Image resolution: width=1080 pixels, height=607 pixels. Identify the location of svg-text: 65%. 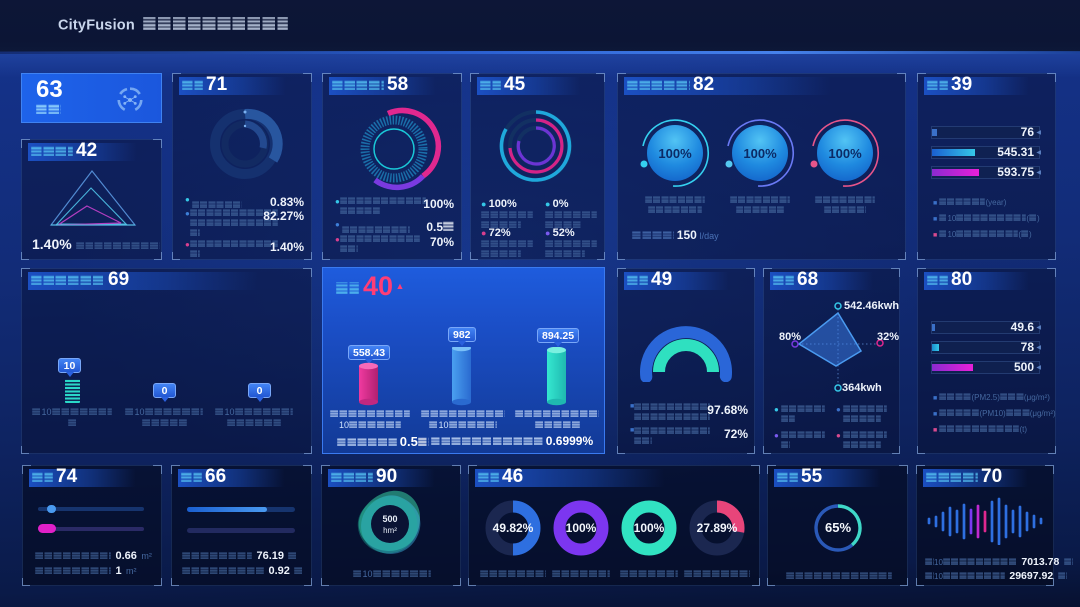
(838, 527).